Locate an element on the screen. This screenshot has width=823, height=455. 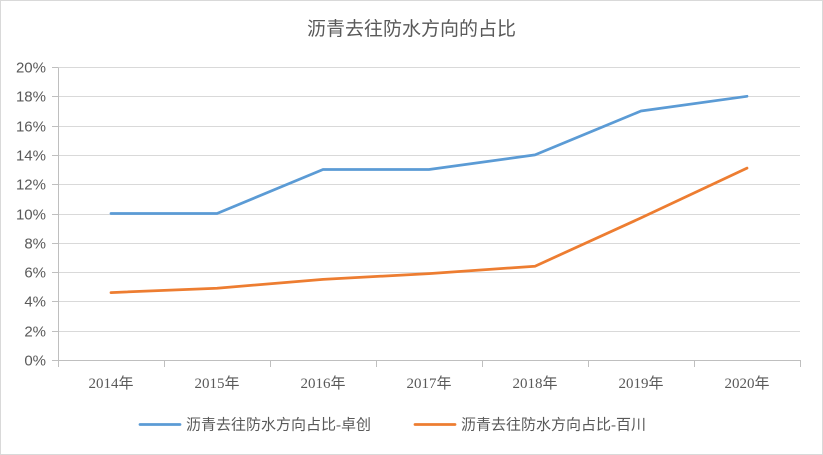
y-tick-label: 16% is located at coordinates (31, 127).